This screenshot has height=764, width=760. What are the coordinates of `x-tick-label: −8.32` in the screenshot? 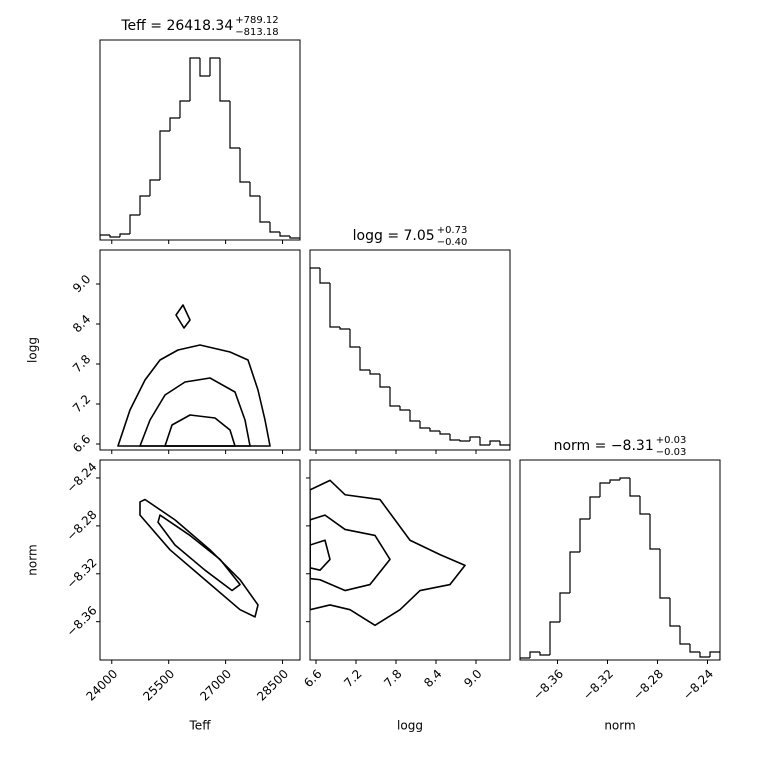 It's located at (598, 685).